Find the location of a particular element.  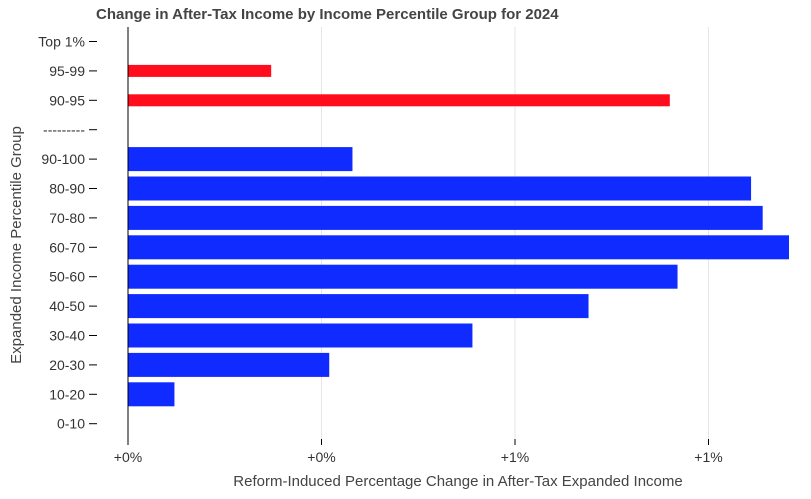

y-tick-label: Top 1% is located at coordinates (61, 42).